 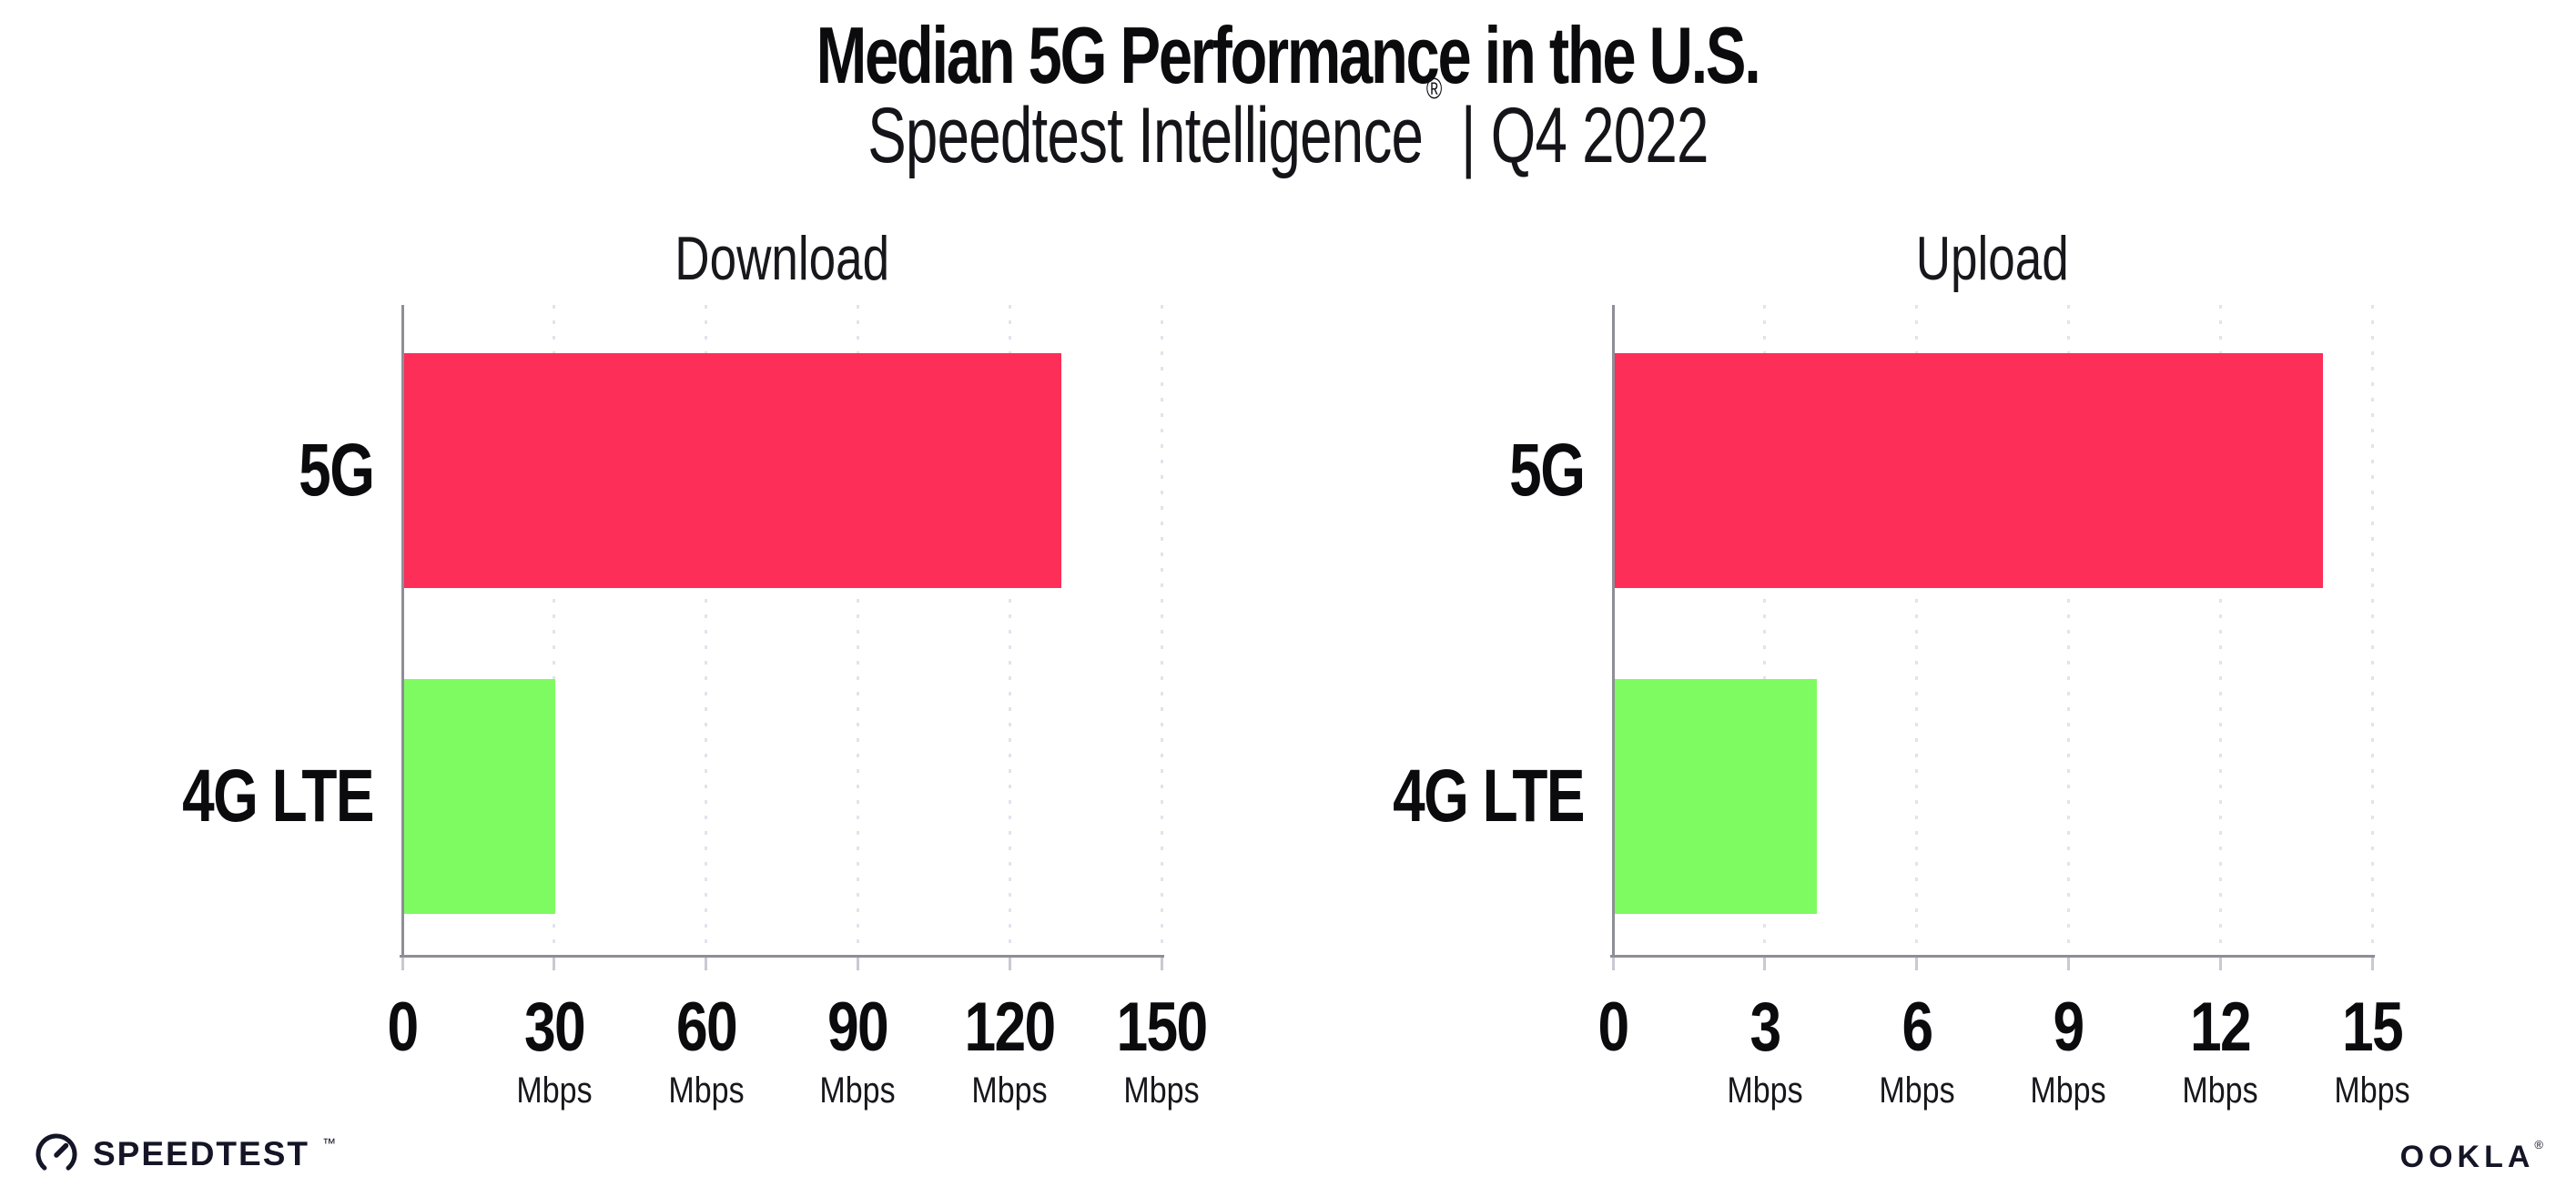 What do you see at coordinates (1010, 1027) in the screenshot?
I see `tick-number: 120` at bounding box center [1010, 1027].